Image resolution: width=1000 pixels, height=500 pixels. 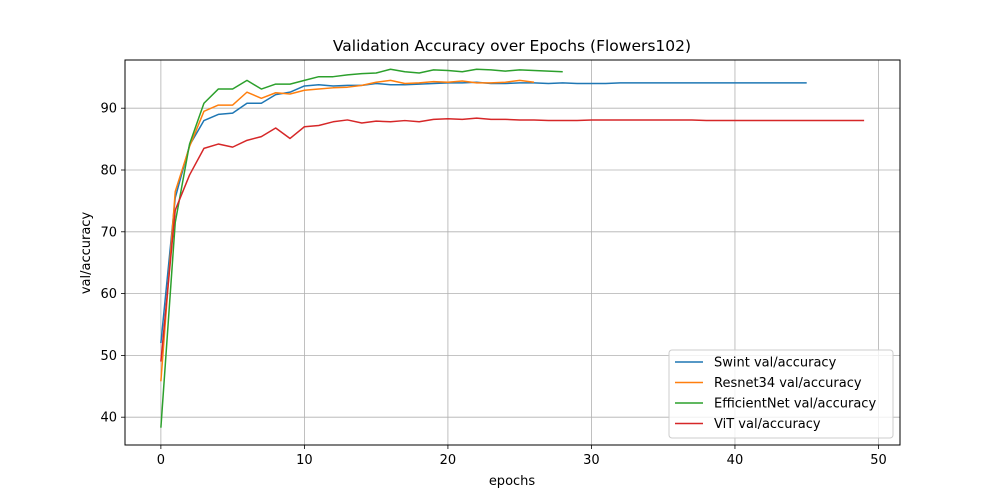 I want to click on legend-label-resnet34: Resnet34 val/accuracy, so click(x=788, y=383).